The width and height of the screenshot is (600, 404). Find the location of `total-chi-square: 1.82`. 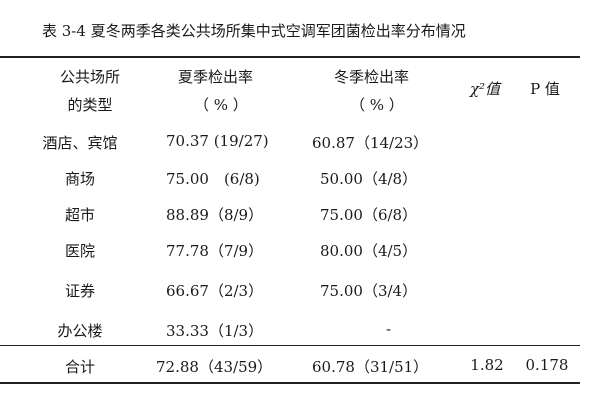

total-chi-square: 1.82 is located at coordinates (487, 365).